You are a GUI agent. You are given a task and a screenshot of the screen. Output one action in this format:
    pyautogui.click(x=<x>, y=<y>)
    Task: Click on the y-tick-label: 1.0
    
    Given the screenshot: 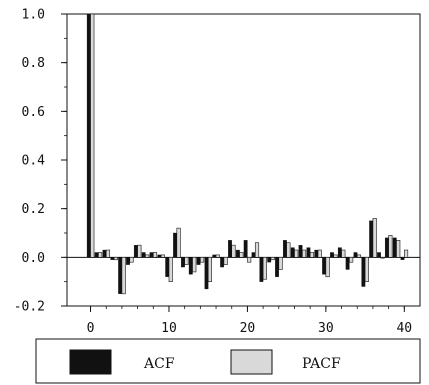 What is the action you would take?
    pyautogui.click(x=33, y=15)
    